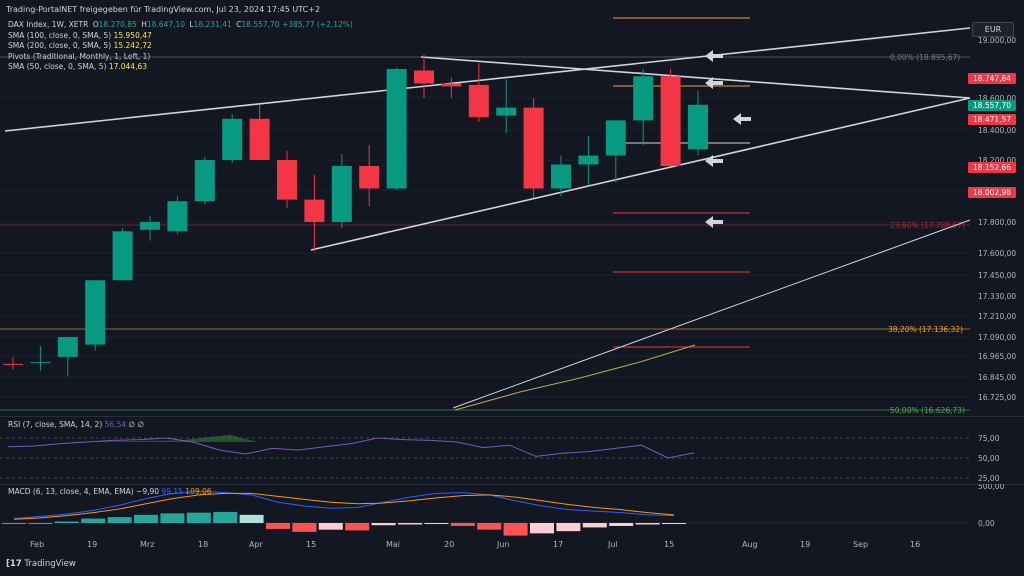 This screenshot has width=1024, height=576. Describe the element at coordinates (997, 296) in the screenshot. I see `price-axis-label: 17.330,00` at that location.